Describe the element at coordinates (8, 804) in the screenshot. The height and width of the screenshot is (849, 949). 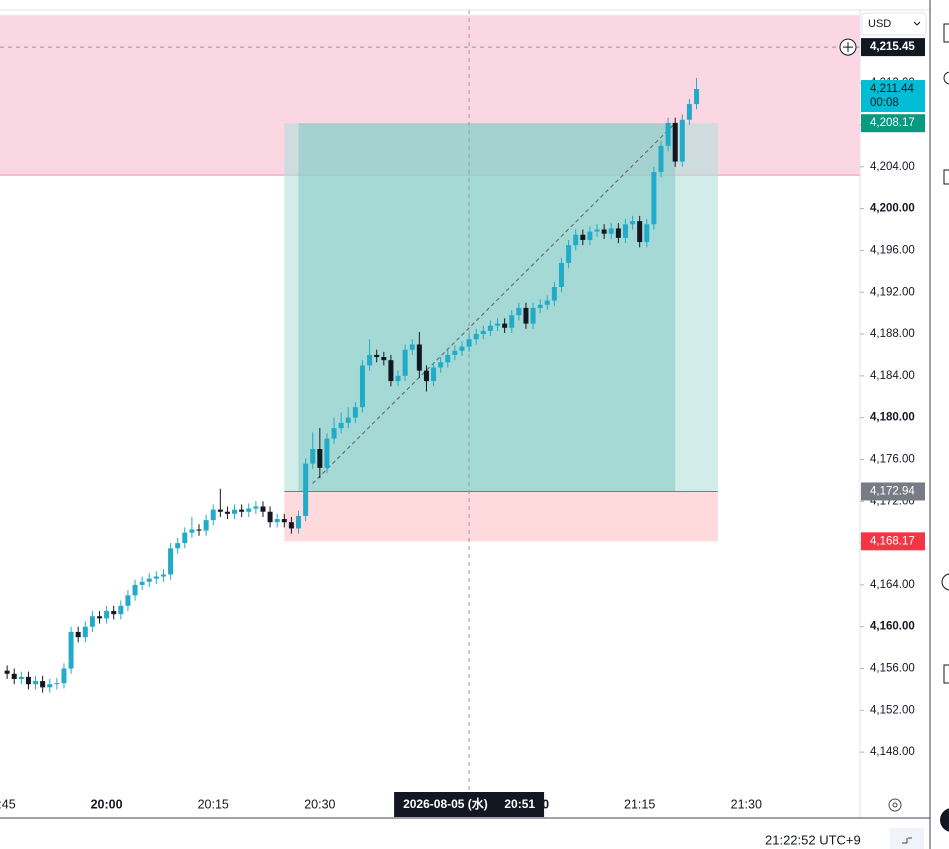
I see `x-tick-label: 19:45` at that location.